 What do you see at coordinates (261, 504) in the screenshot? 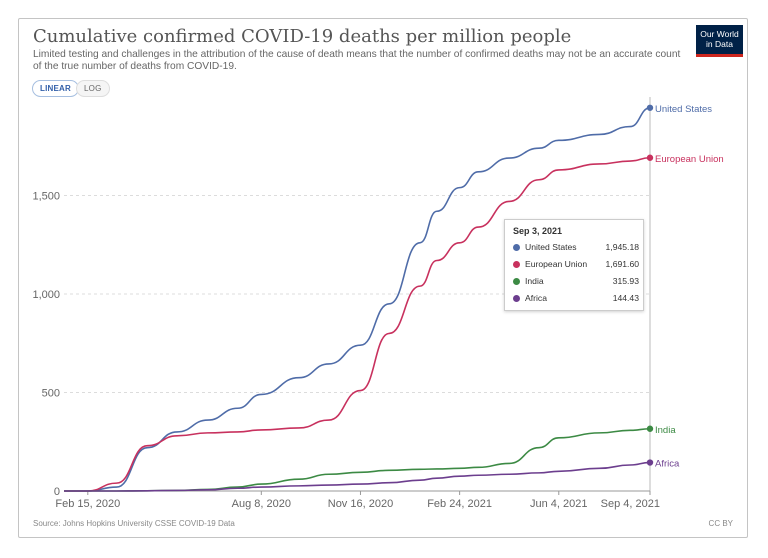
I see `x-tick-label: Aug 8, 2020` at bounding box center [261, 504].